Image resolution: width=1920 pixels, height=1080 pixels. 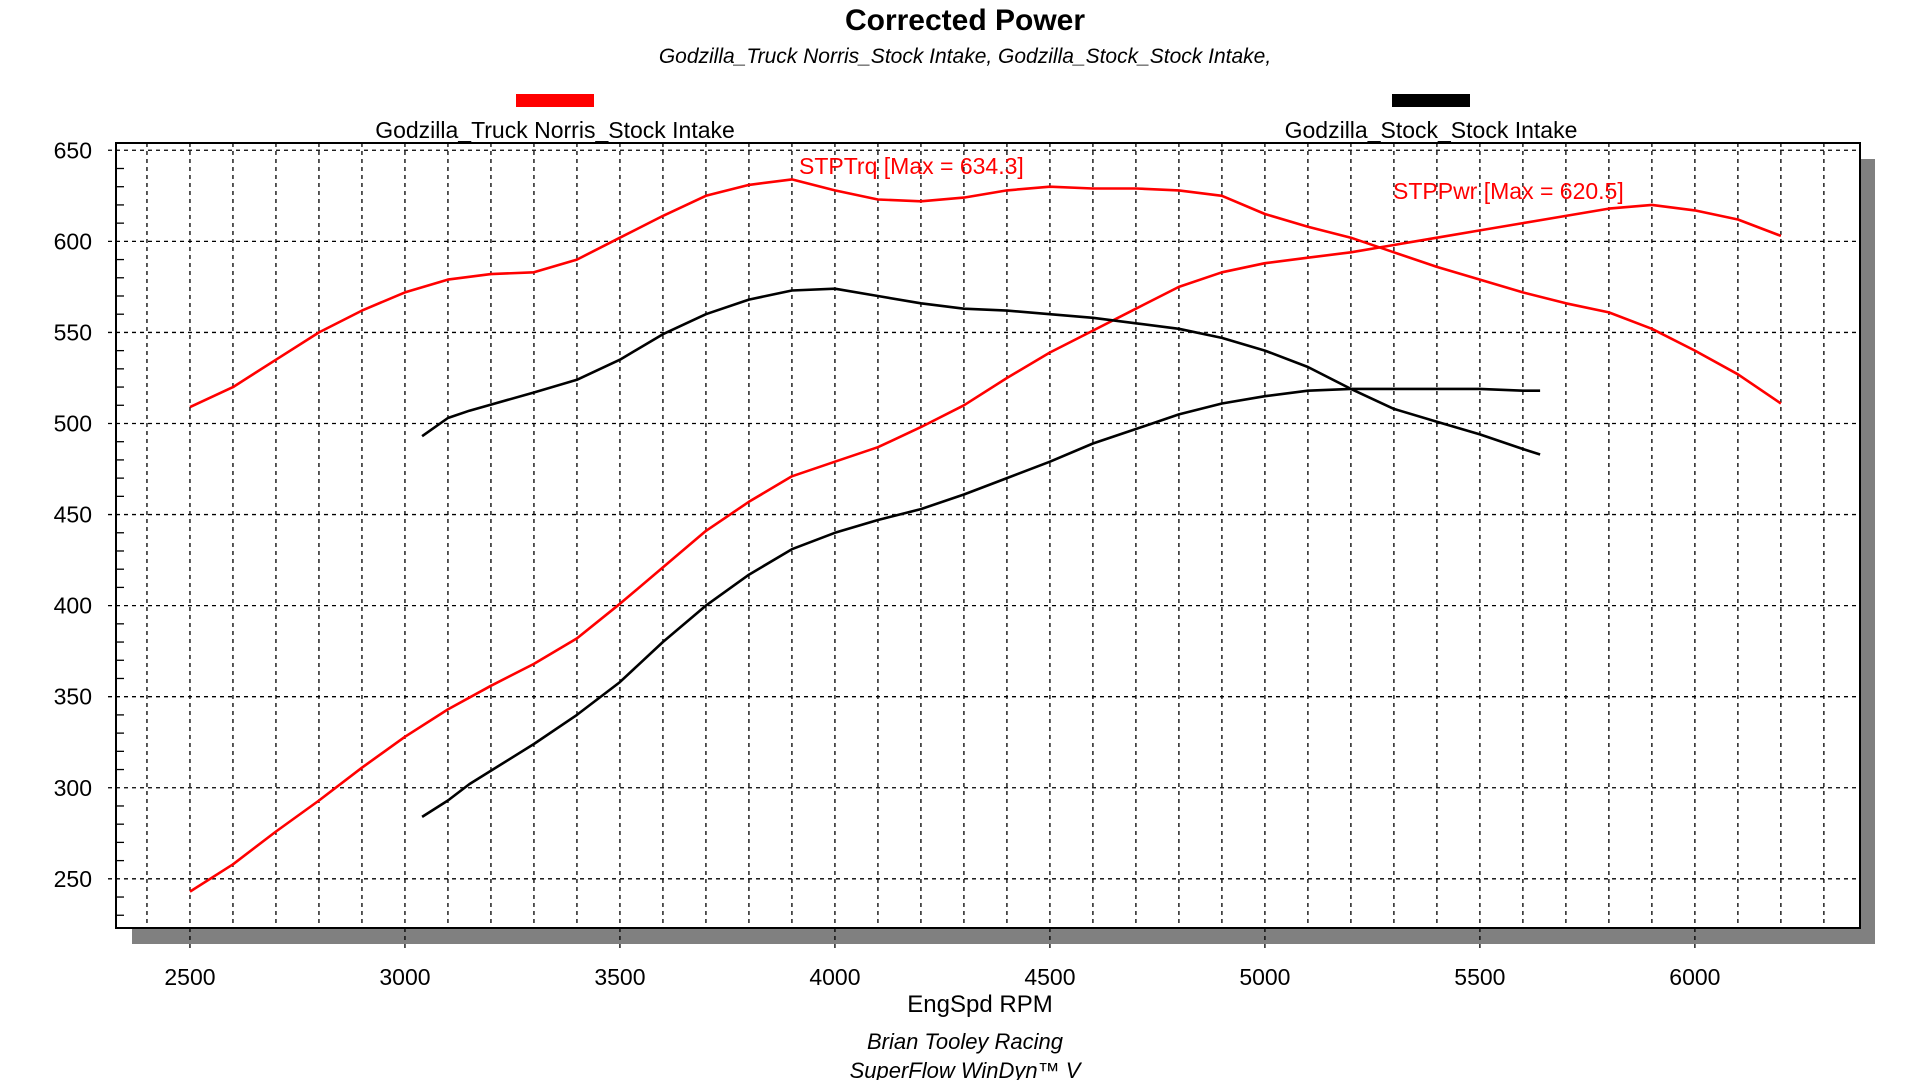 What do you see at coordinates (73, 515) in the screenshot?
I see `y-tick-label: 450` at bounding box center [73, 515].